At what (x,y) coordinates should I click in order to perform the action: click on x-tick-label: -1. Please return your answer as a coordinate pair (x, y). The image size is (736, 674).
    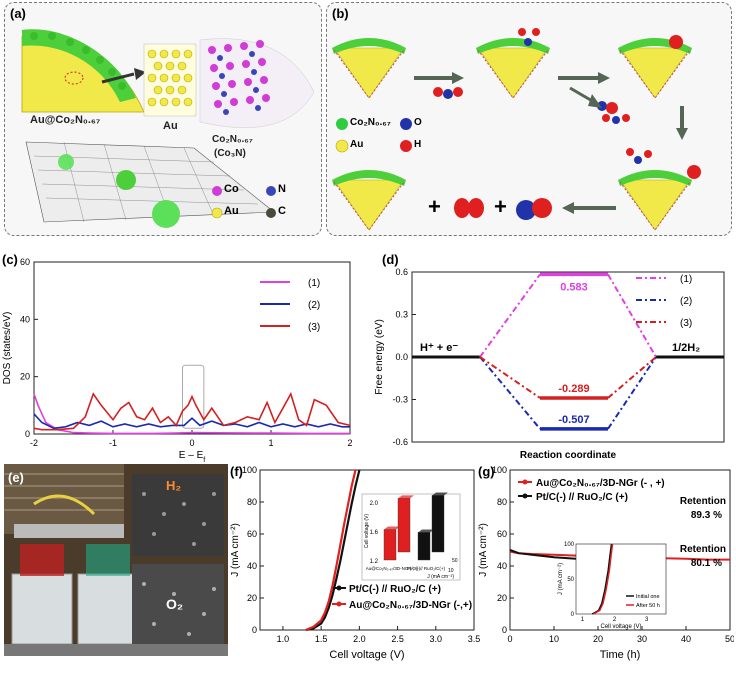
    Looking at the image, I should click on (113, 443).